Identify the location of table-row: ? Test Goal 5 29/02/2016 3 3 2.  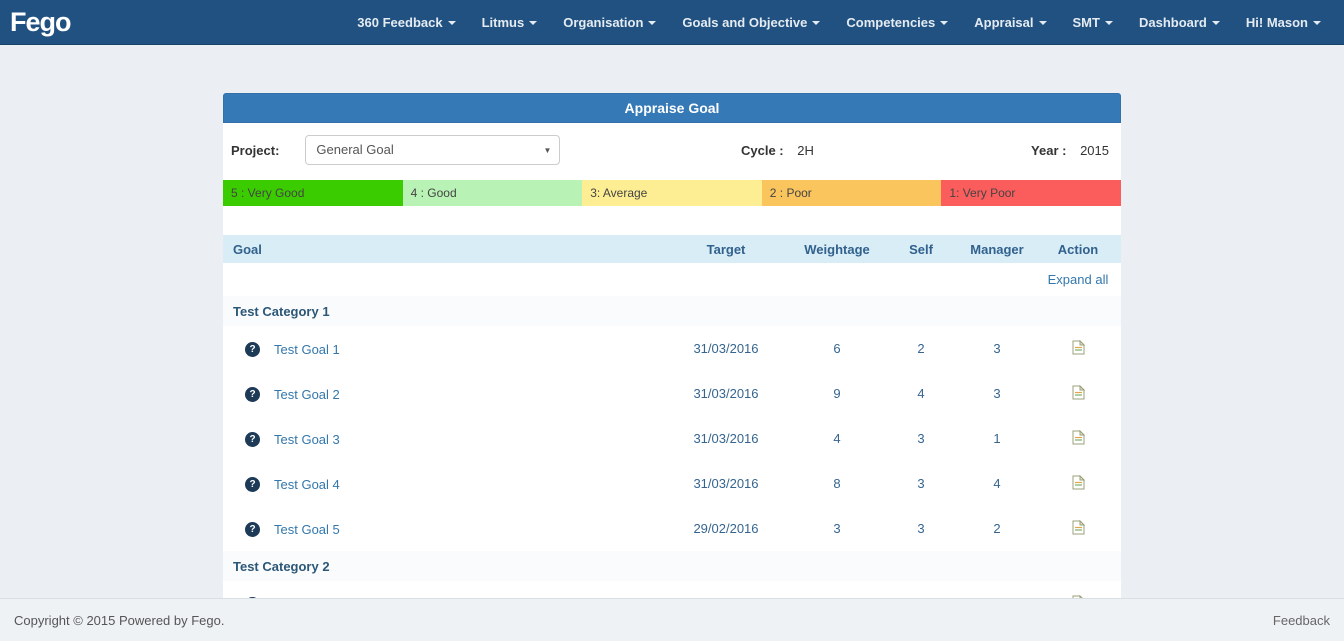
(672, 528).